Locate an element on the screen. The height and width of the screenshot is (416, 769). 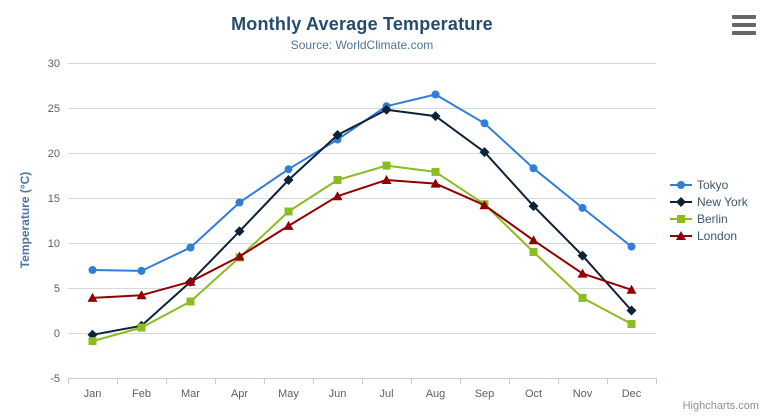
y-axis-tick-label: 10 is located at coordinates (54, 244).